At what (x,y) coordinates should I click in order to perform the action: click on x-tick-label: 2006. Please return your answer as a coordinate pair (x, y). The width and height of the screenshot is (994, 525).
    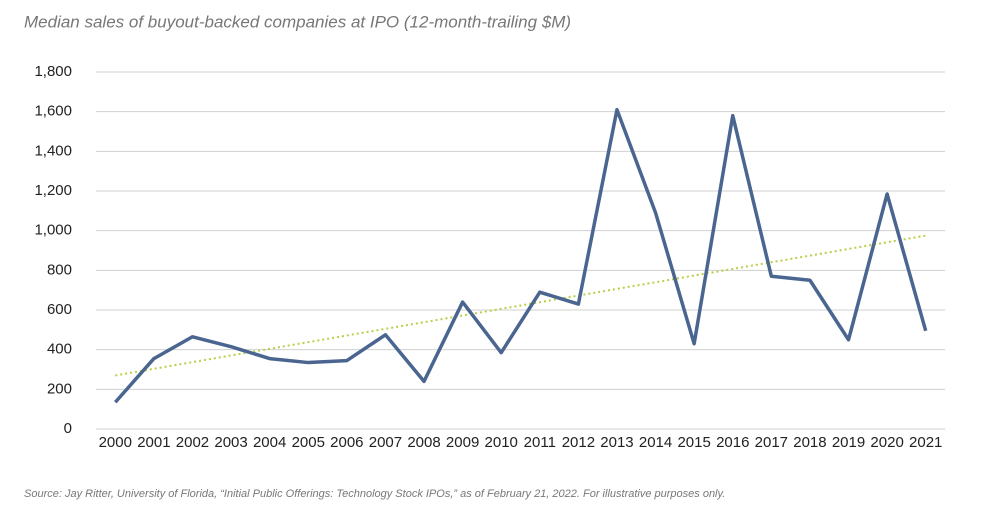
    Looking at the image, I should click on (346, 442).